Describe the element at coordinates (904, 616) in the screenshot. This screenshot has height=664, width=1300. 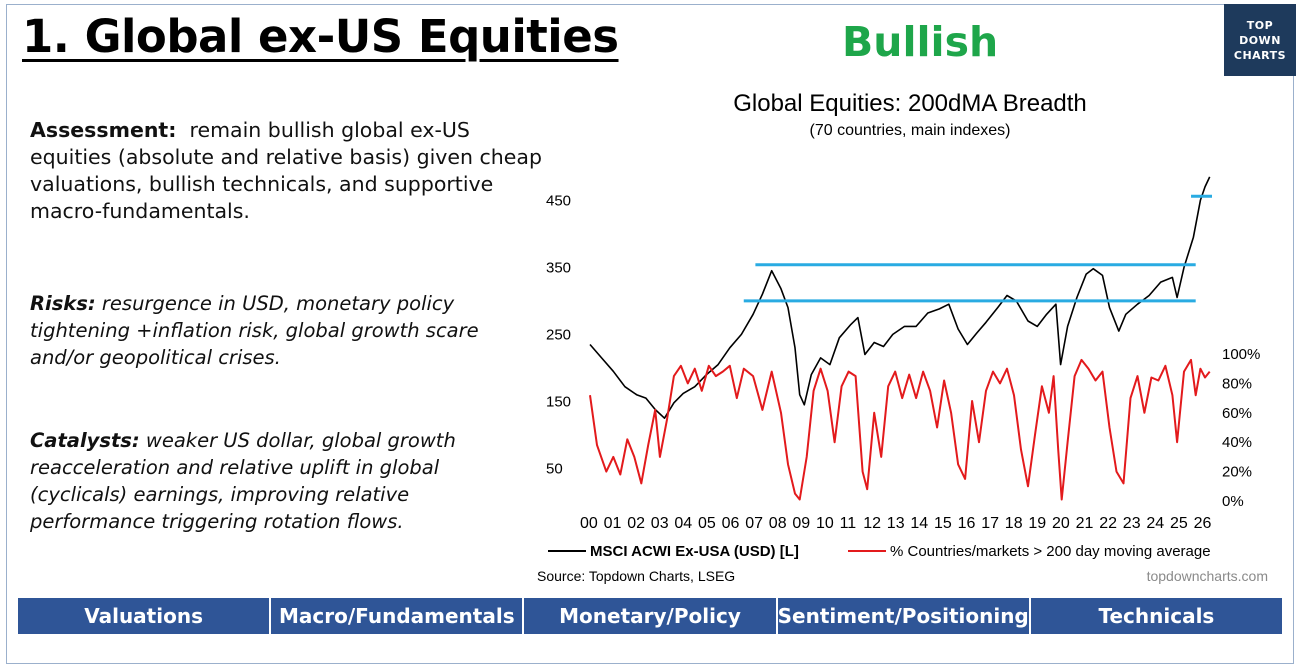
I see `factor-sentiment-positioning: Sentiment/Positioning` at that location.